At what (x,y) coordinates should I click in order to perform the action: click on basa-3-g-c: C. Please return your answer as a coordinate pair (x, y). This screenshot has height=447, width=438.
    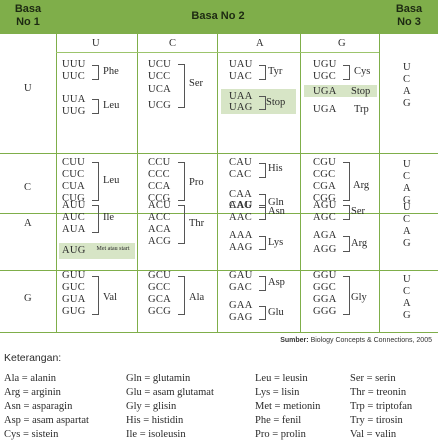
    Looking at the image, I should click on (407, 291).